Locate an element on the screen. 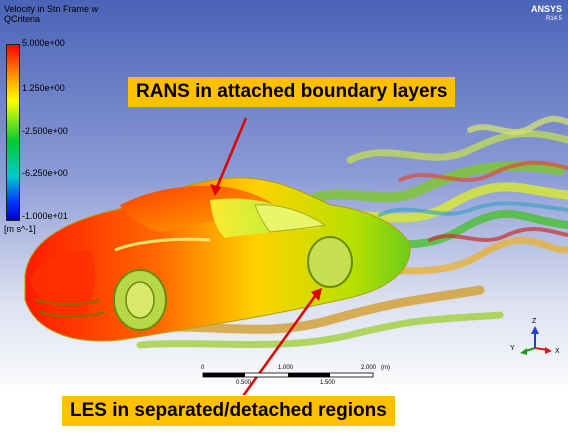 The width and height of the screenshot is (568, 438). legend-label-3: -2.500e+00 is located at coordinates (45, 131).